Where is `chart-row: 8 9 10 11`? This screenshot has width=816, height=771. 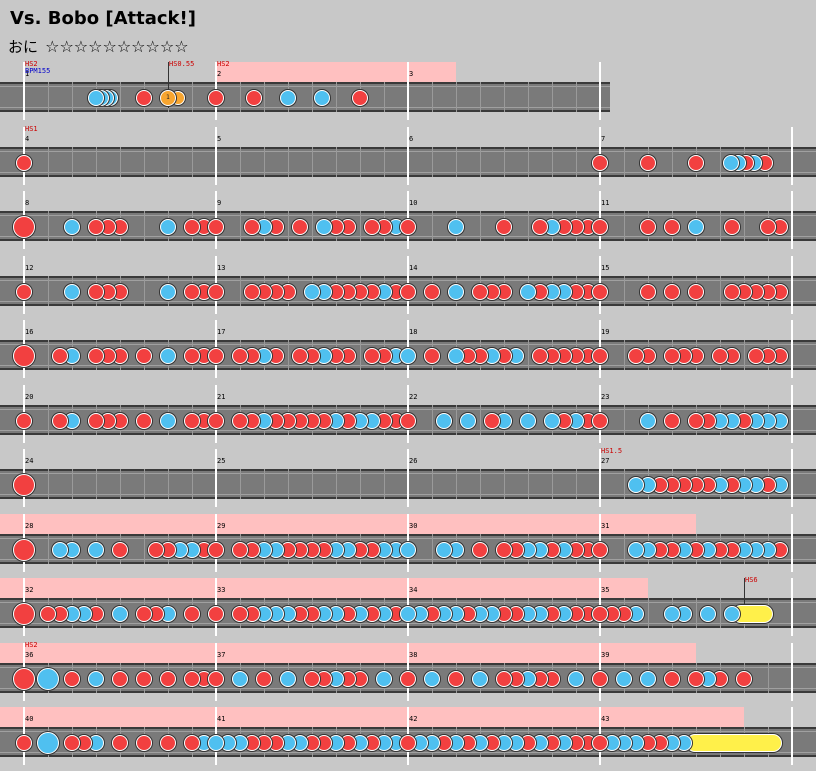 chart-row: 8 9 10 11 is located at coordinates (408, 223).